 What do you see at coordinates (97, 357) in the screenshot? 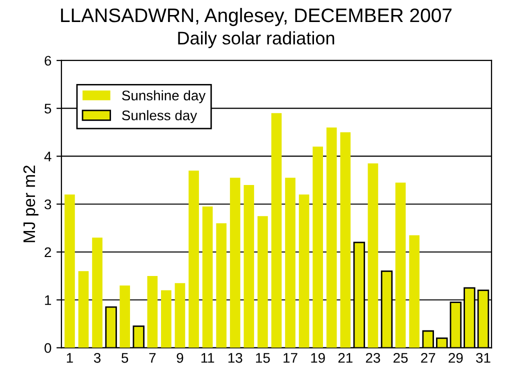
I see `x-tick-label: 3` at bounding box center [97, 357].